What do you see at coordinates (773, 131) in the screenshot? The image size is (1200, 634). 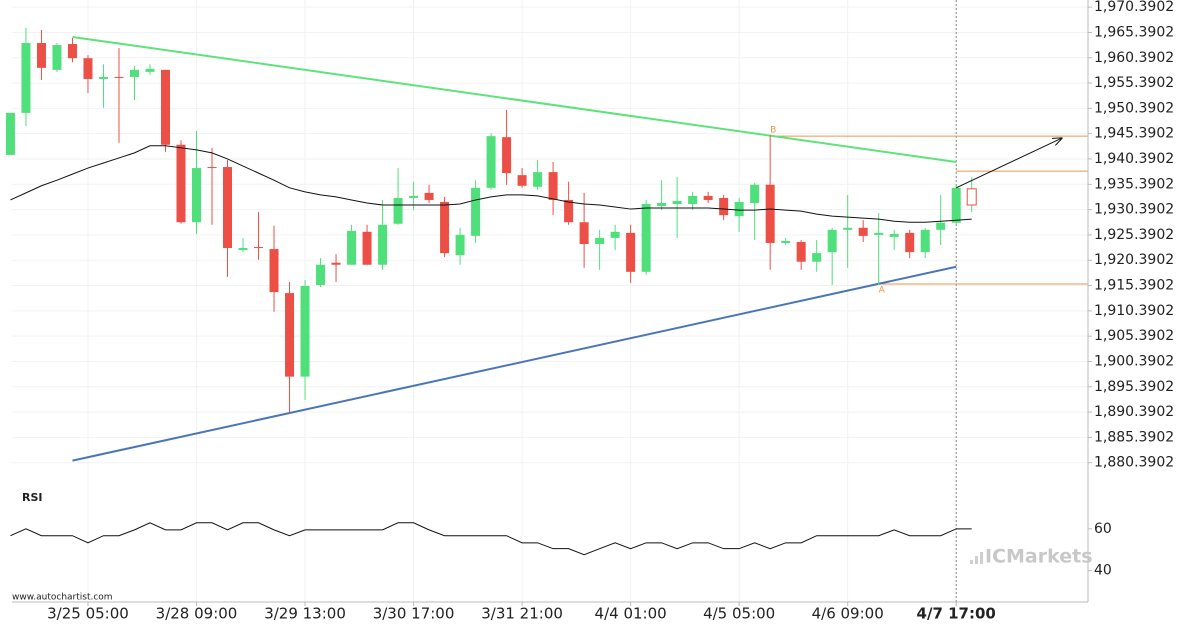 I see `level-label: B` at bounding box center [773, 131].